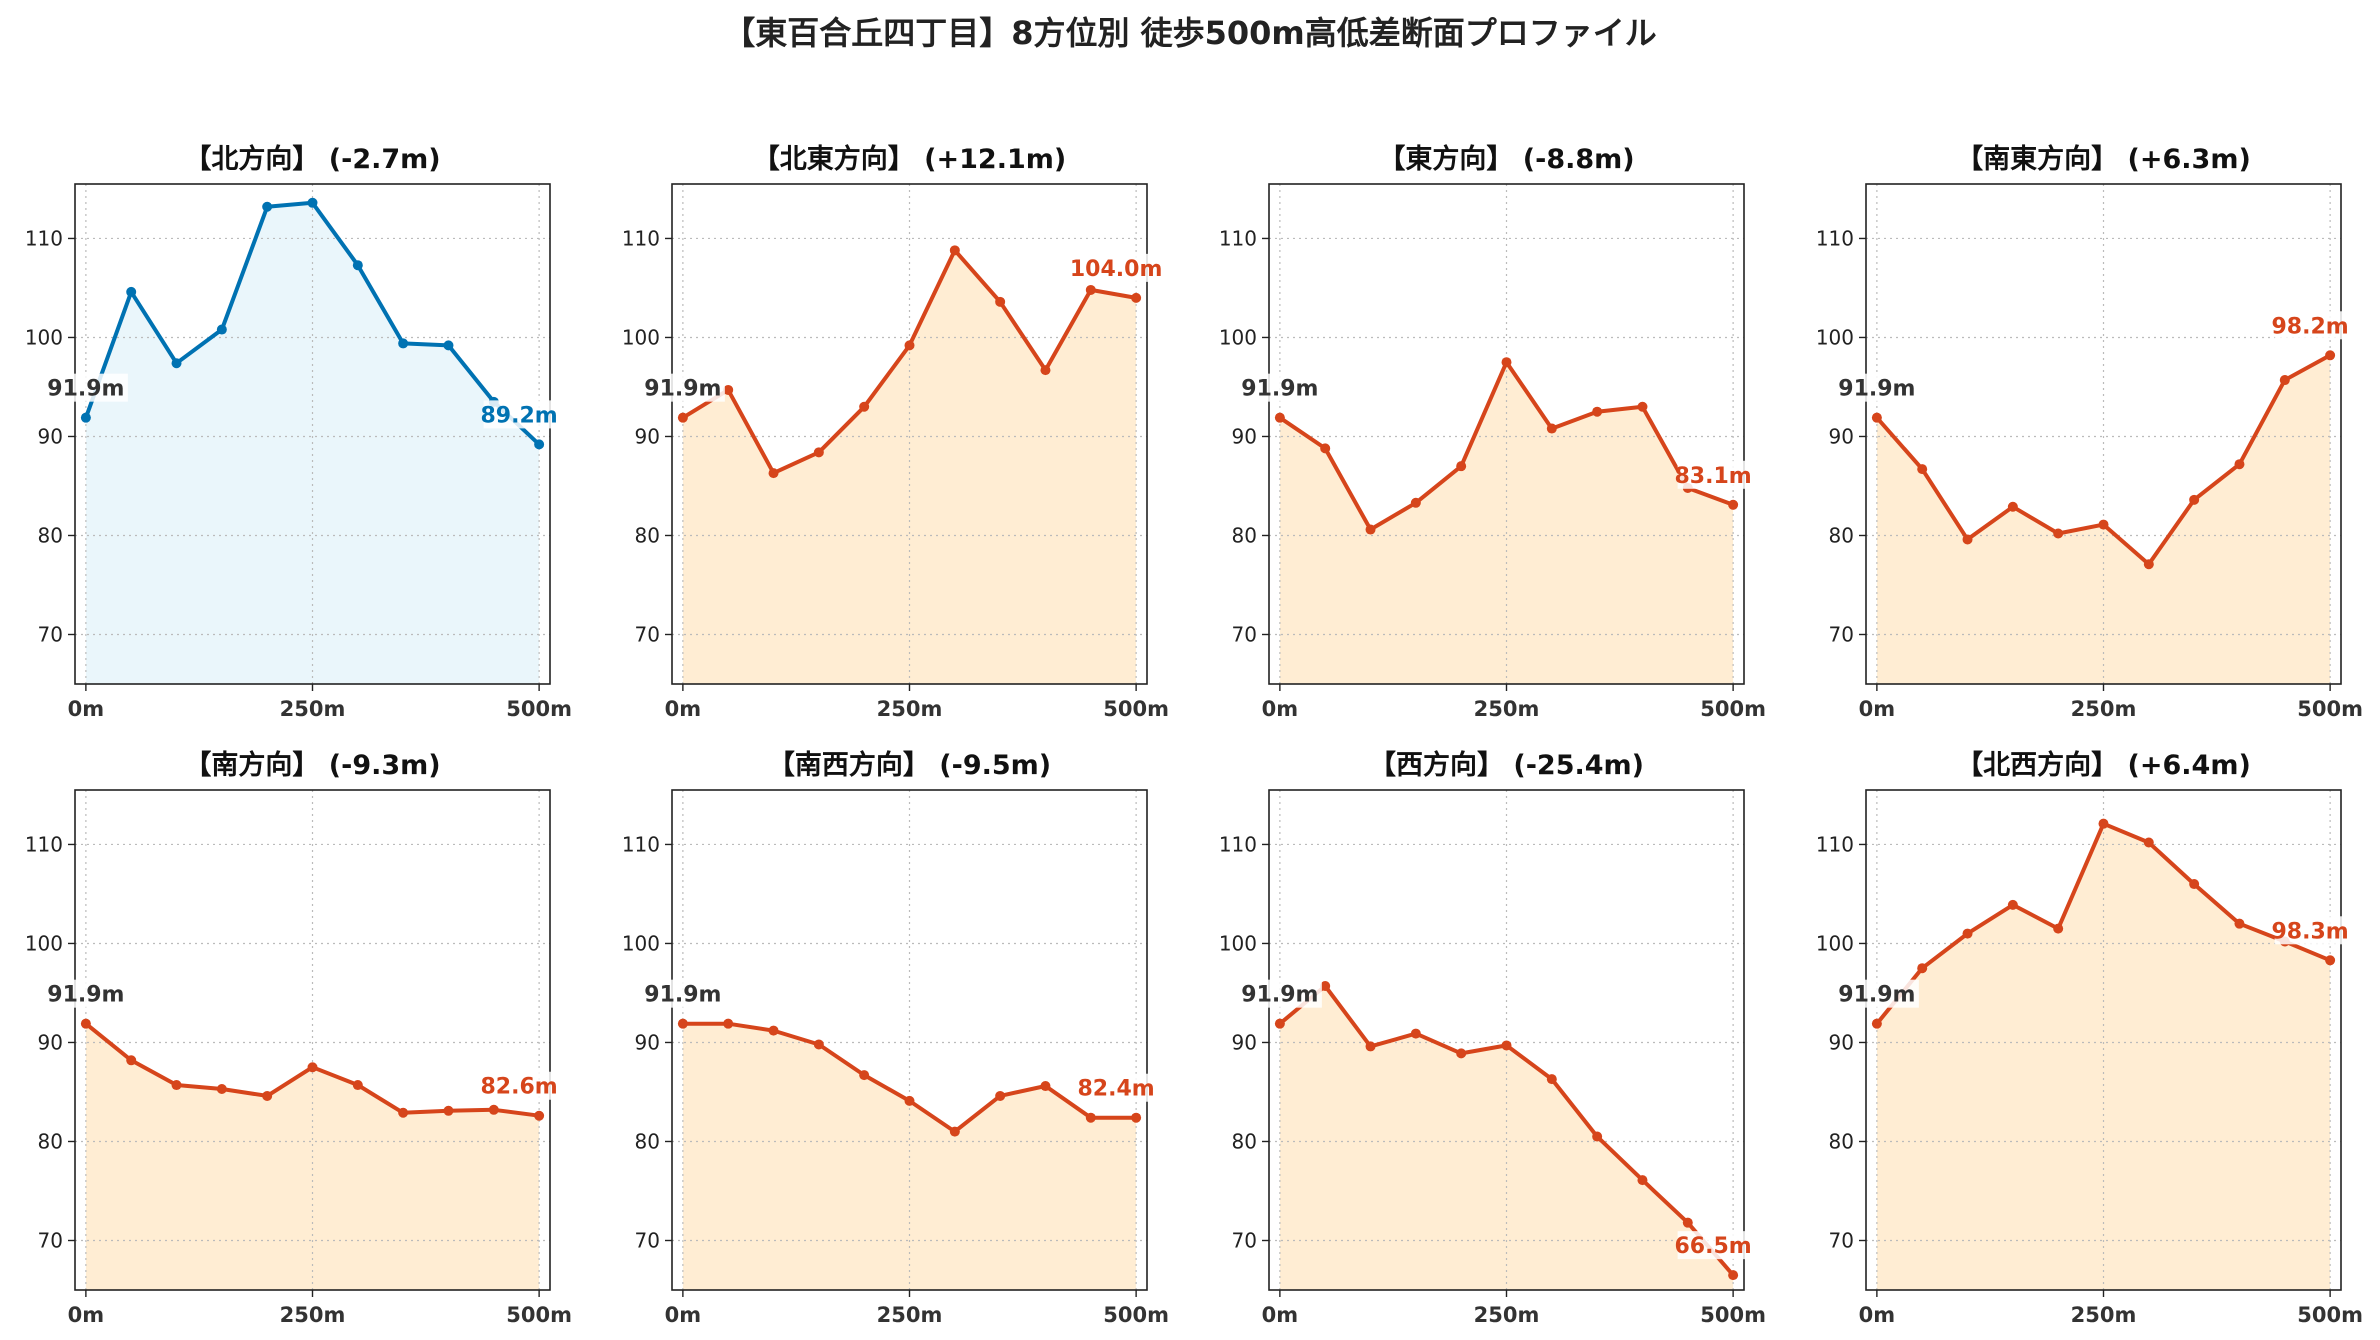  What do you see at coordinates (1190, 33) in the screenshot?
I see `page-title: 【東百合丘四丁目】8方位別 徒歩500m高低差断面プロファイル` at bounding box center [1190, 33].